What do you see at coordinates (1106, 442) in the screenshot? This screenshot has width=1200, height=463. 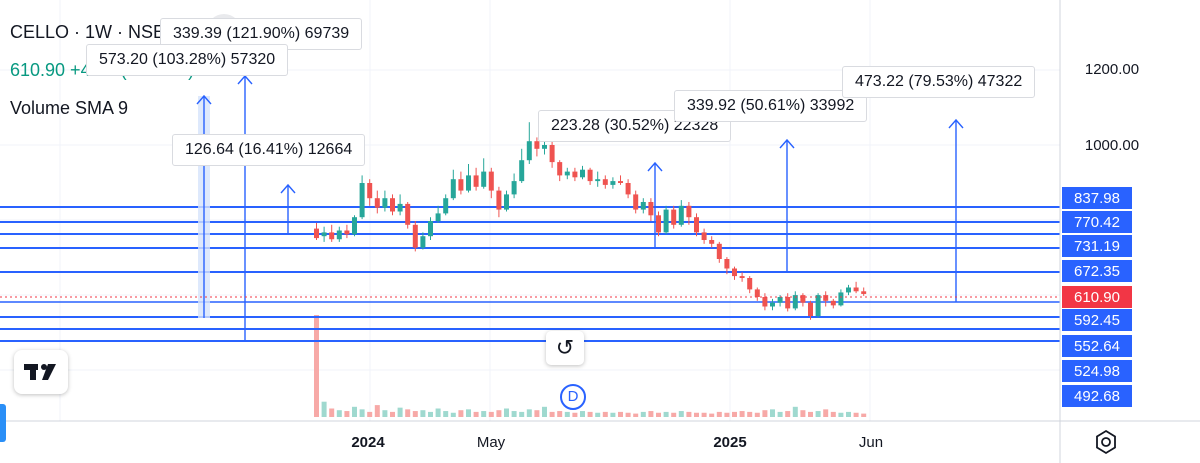 I see `settings-icon` at bounding box center [1106, 442].